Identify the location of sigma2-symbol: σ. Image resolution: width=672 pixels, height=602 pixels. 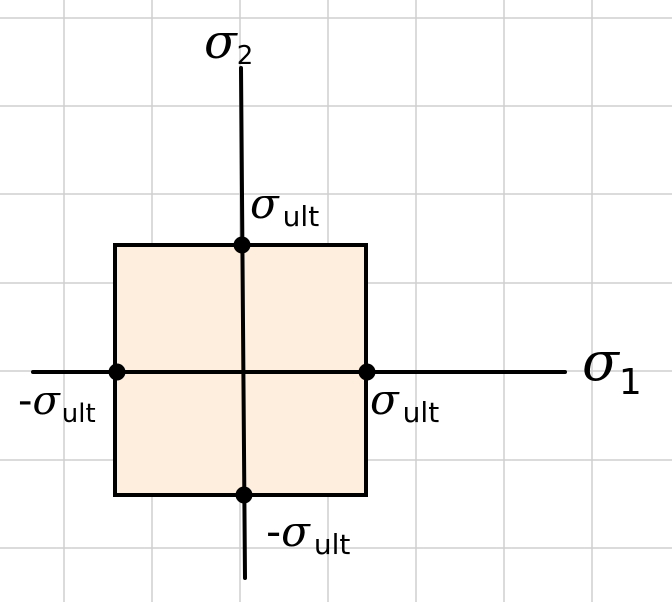
(221, 42).